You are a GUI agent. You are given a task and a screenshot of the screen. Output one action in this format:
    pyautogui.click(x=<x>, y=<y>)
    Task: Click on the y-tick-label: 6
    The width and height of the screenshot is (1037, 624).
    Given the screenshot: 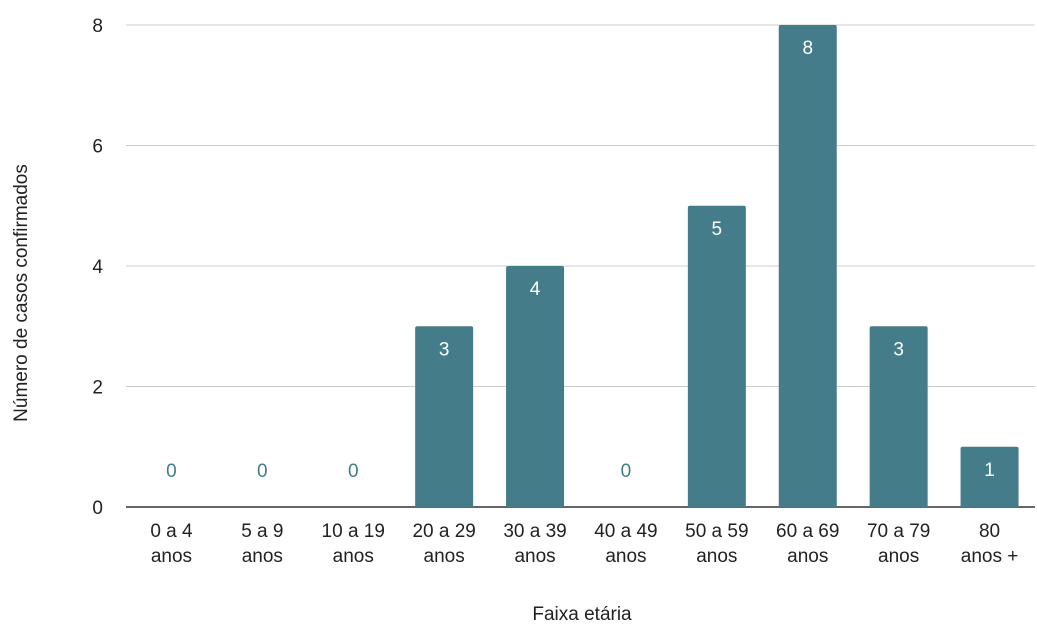 What is the action you would take?
    pyautogui.click(x=97, y=147)
    